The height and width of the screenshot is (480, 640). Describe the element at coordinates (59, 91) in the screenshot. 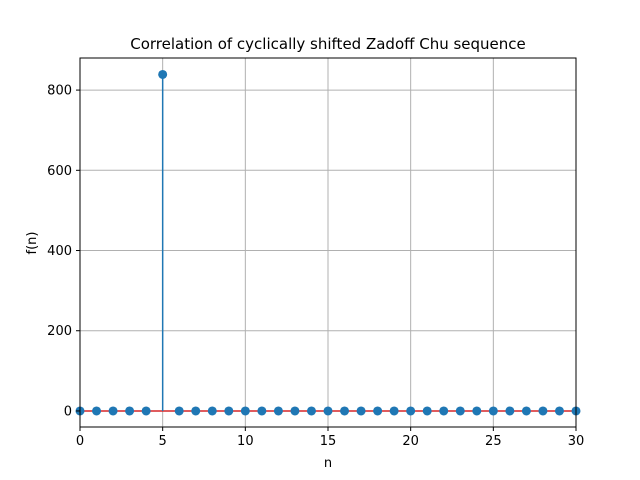

I see `y-tick-label: 800` at that location.